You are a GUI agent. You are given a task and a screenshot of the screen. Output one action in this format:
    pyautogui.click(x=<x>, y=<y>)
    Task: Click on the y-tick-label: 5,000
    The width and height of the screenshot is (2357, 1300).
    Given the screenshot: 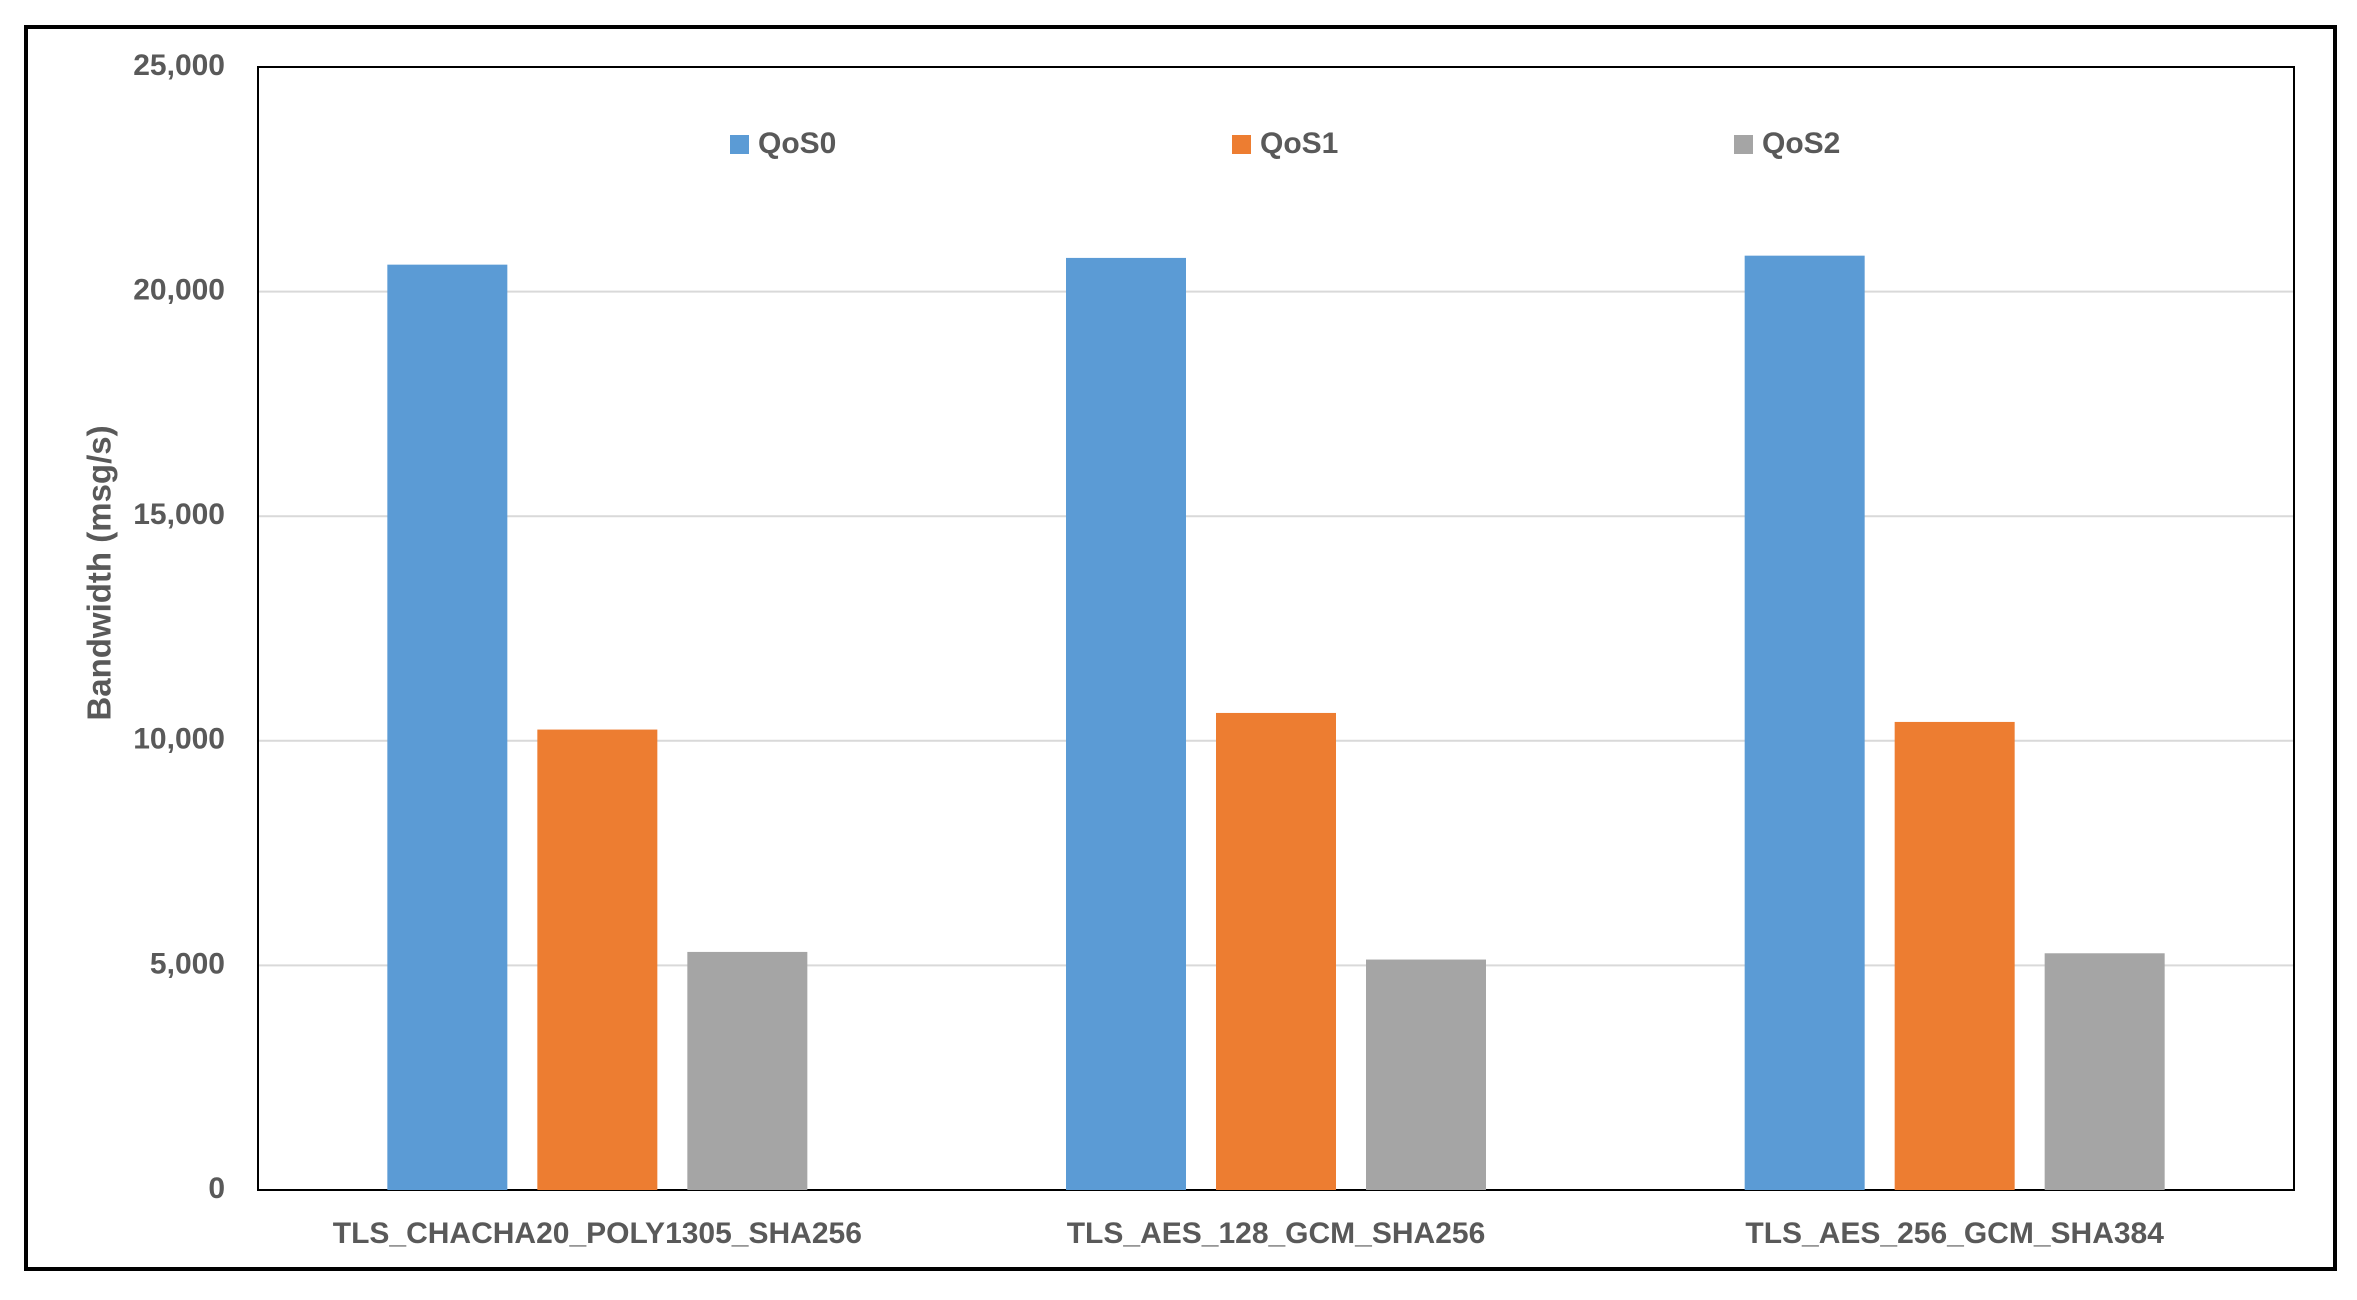 What is the action you would take?
    pyautogui.click(x=187, y=963)
    